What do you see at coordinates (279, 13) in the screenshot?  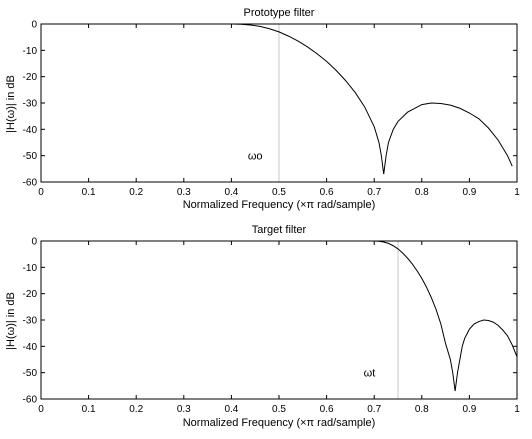 I see `chart-title: Prototype filter` at bounding box center [279, 13].